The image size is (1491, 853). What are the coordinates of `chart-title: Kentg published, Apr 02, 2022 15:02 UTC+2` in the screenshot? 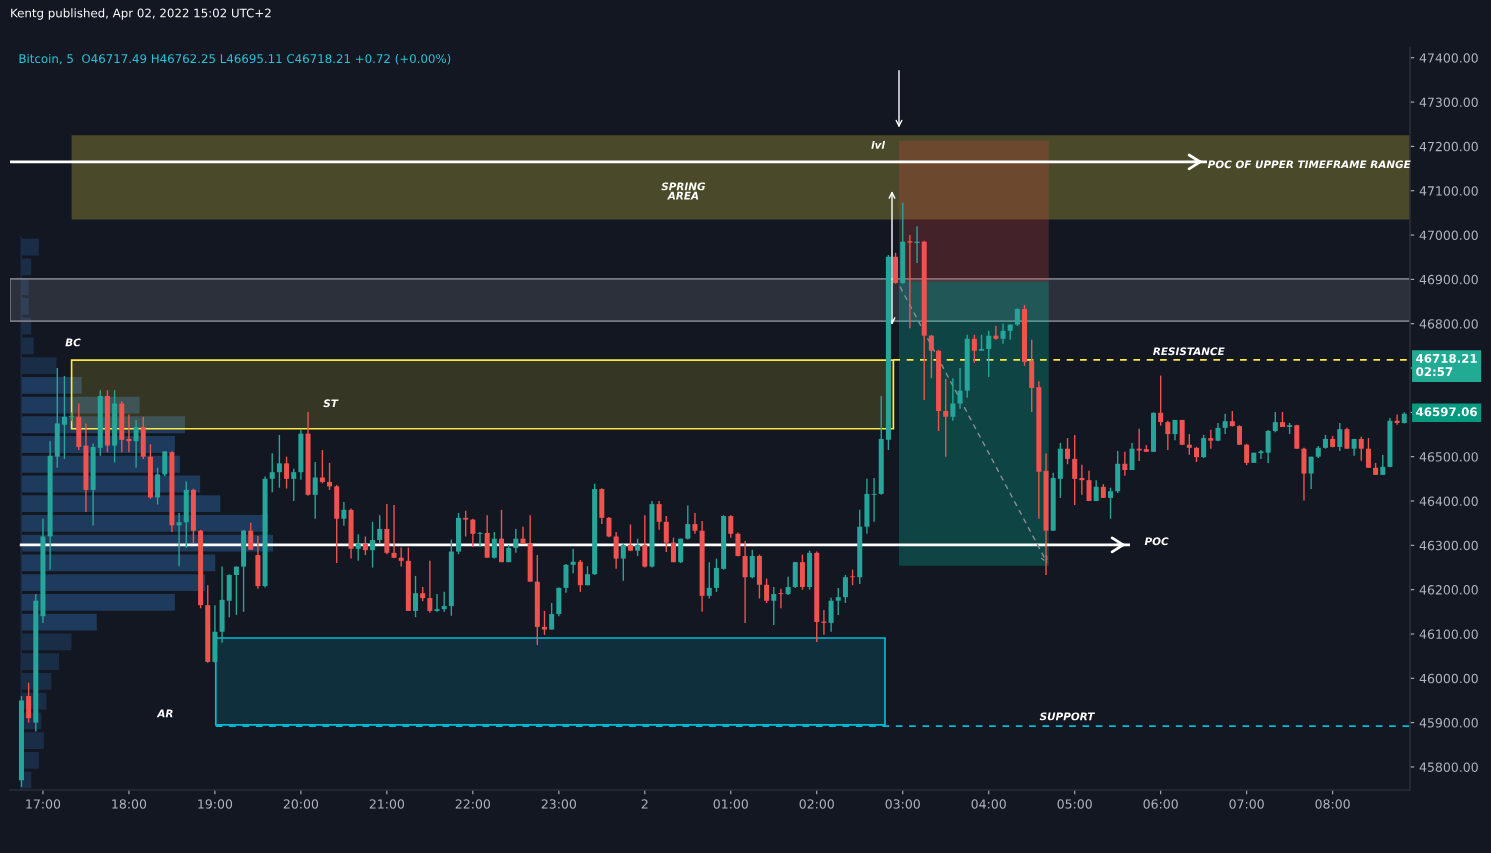 It's located at (141, 14).